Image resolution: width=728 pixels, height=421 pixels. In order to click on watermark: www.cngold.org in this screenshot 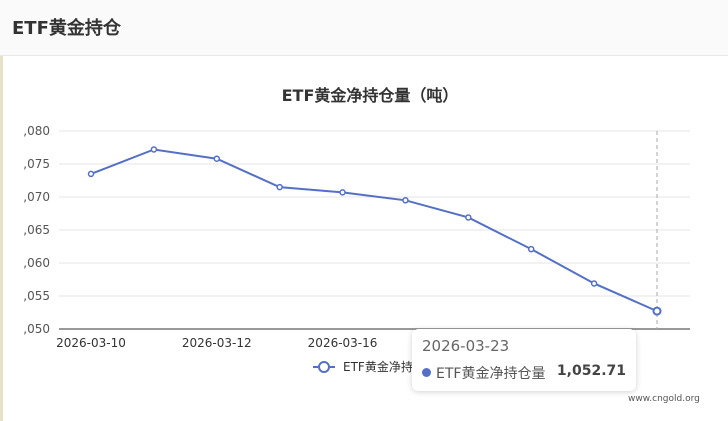, I will do `click(664, 399)`.